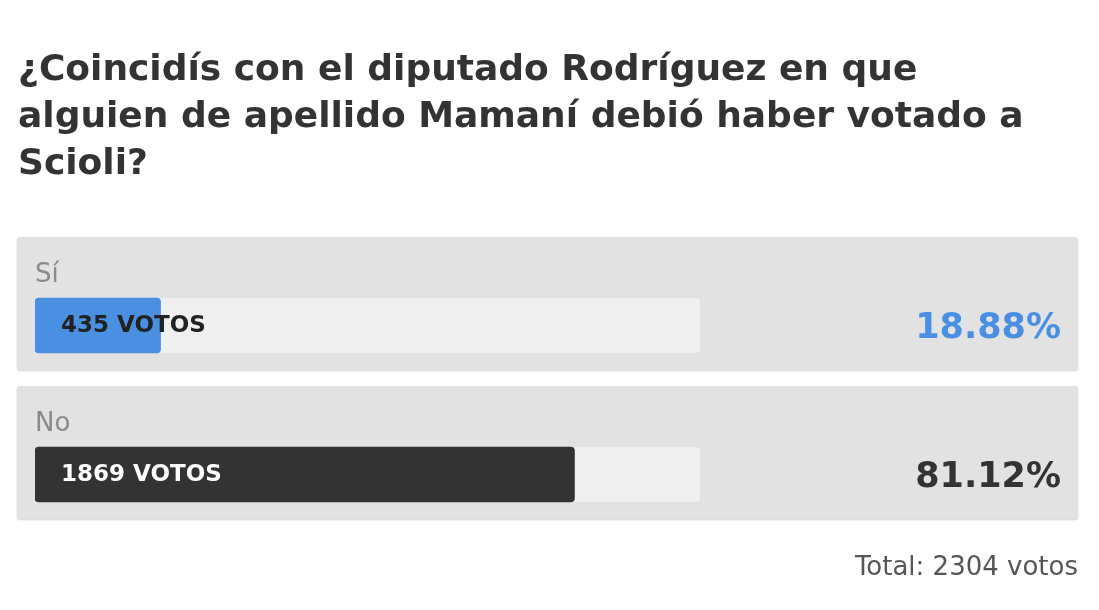  I want to click on y-tick-label: Sí, so click(47, 273).